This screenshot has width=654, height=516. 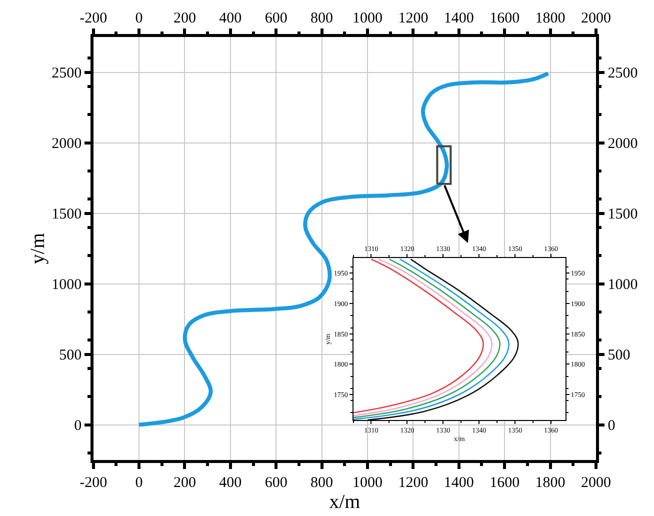 What do you see at coordinates (459, 482) in the screenshot?
I see `x2-tick-label: 1400` at bounding box center [459, 482].